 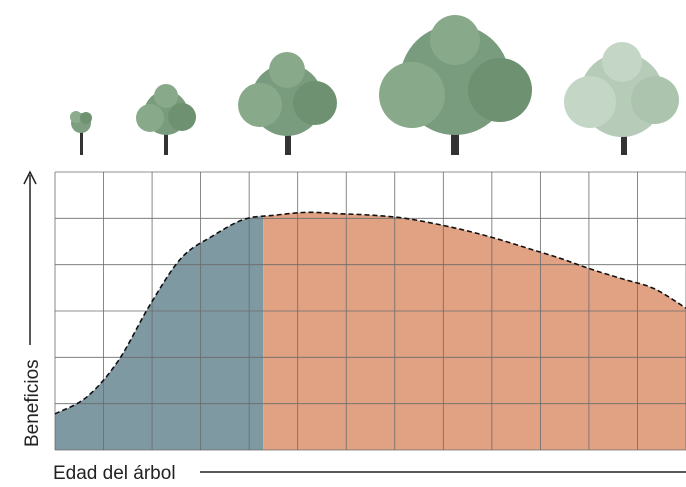 What do you see at coordinates (114, 473) in the screenshot?
I see `x-axis-label: Edad del árbol` at bounding box center [114, 473].